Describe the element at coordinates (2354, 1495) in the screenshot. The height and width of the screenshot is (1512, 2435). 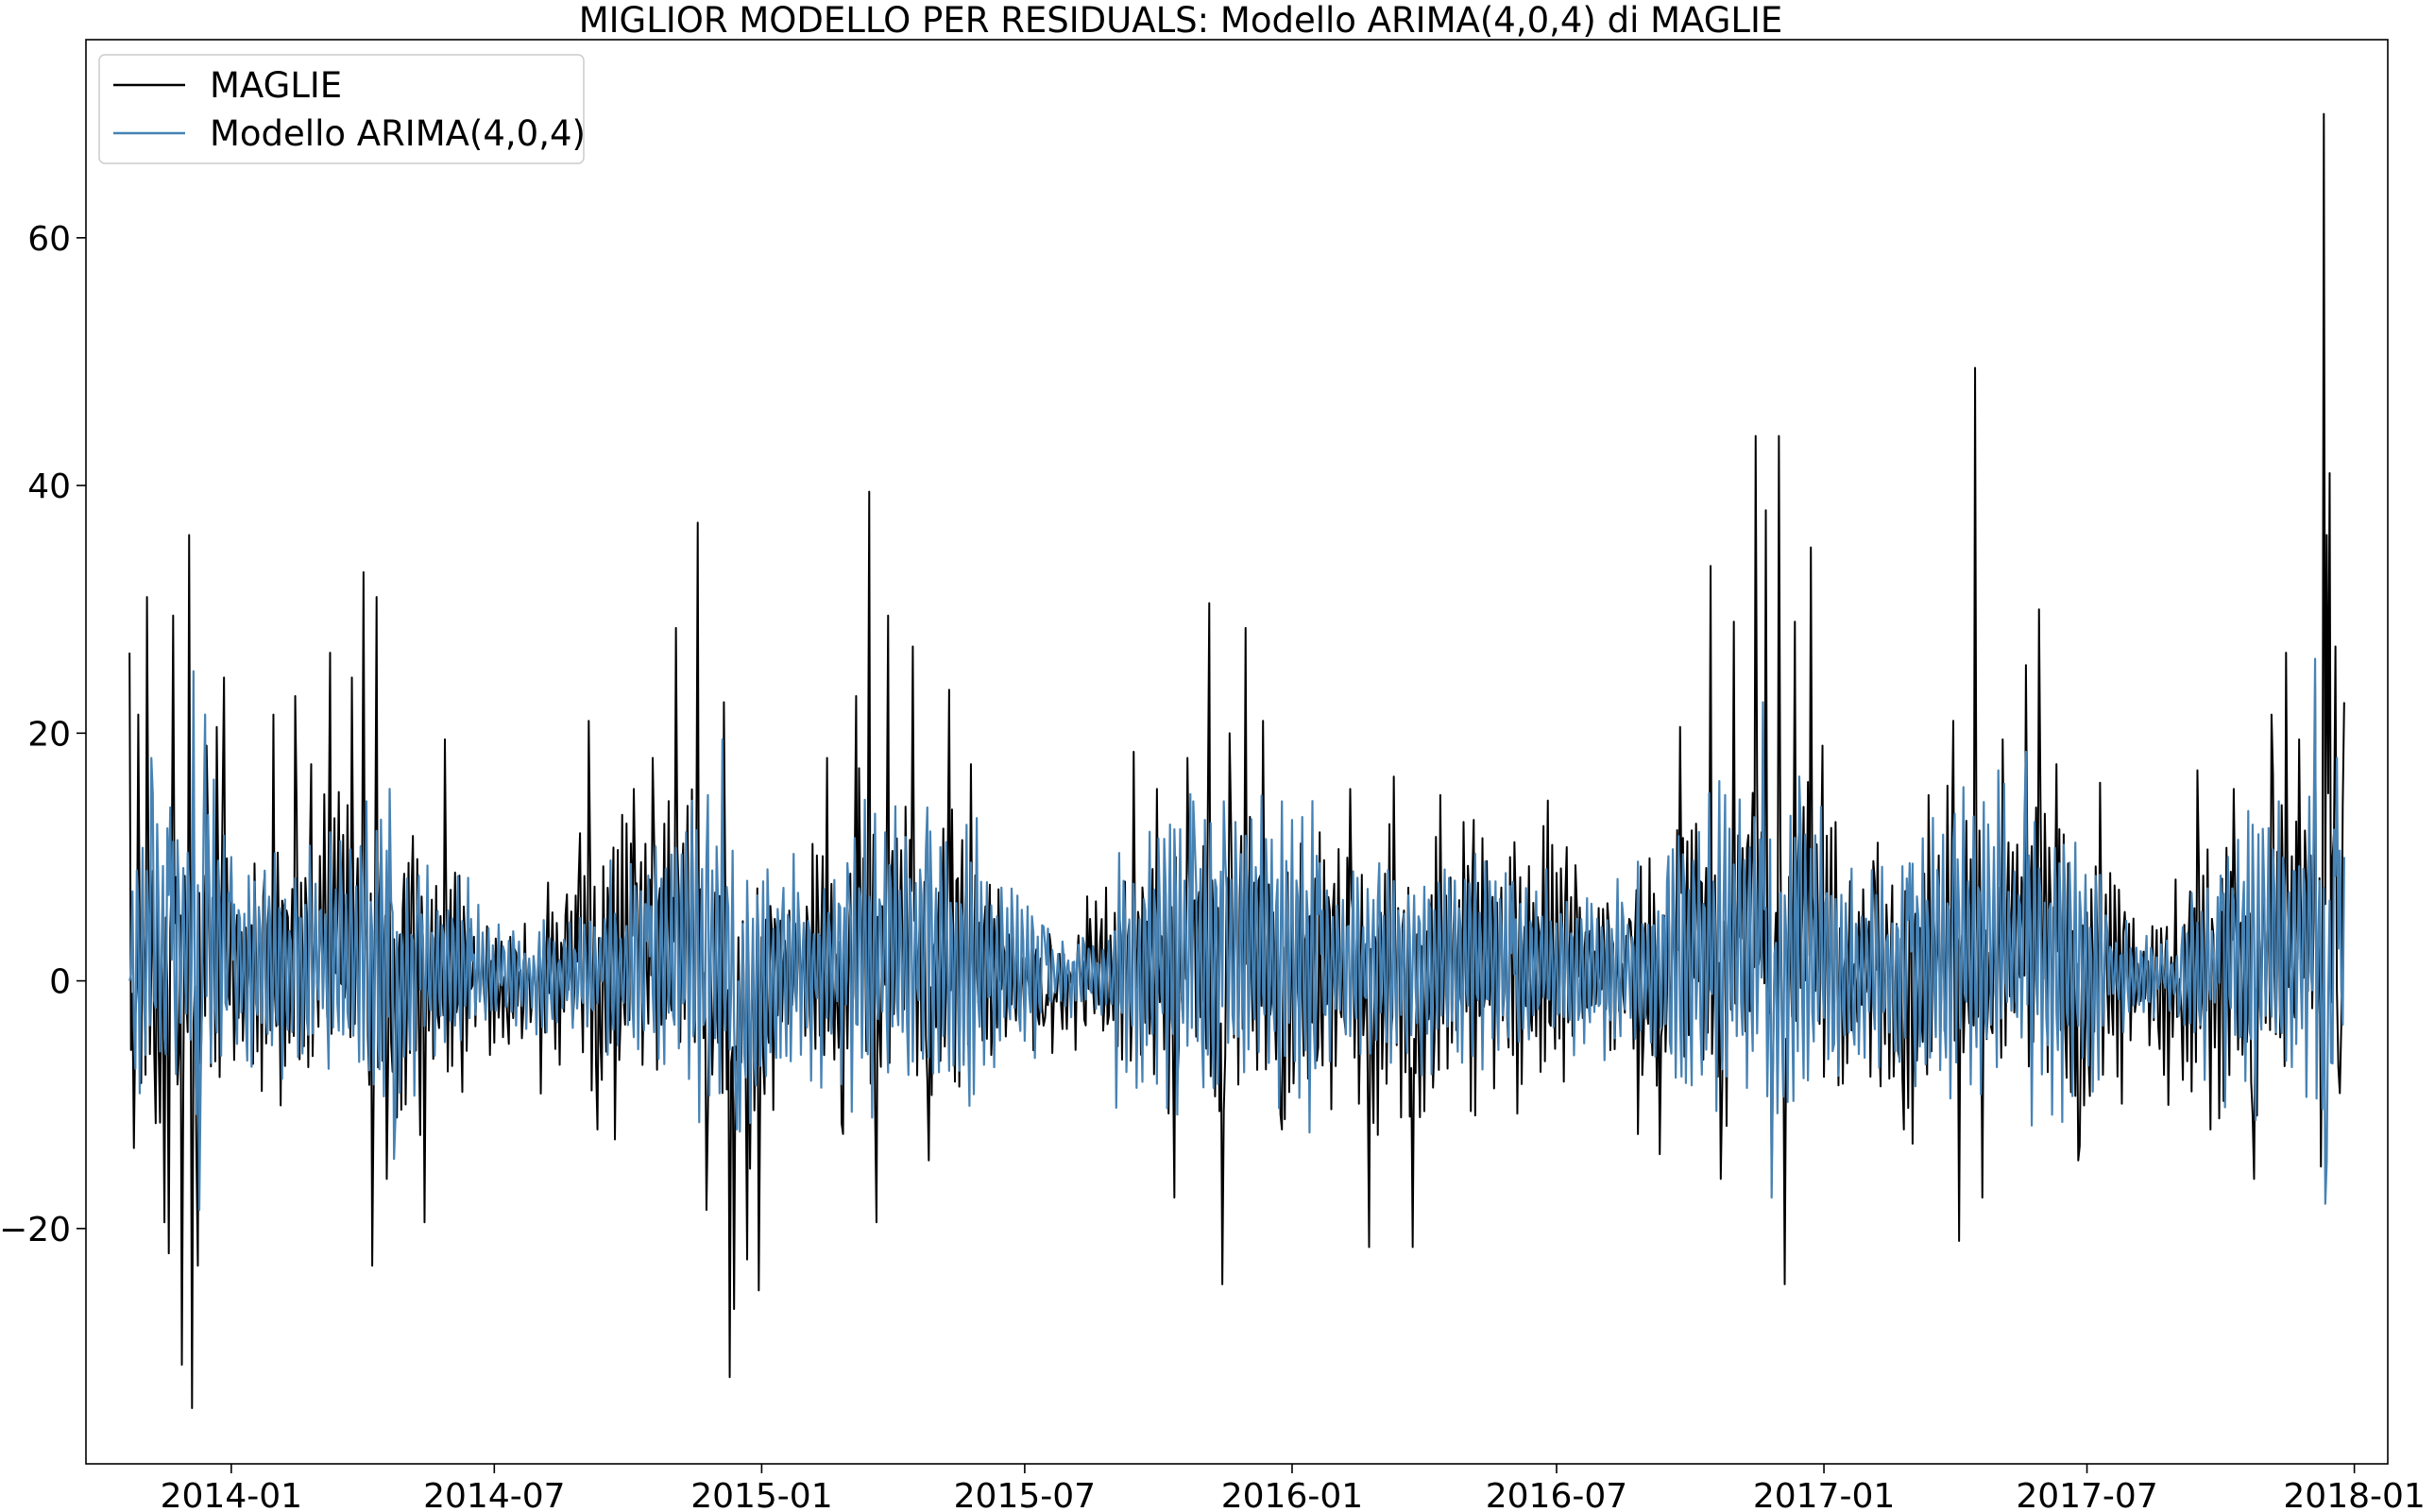
I see `x-tick-label: 2018-01` at that location.